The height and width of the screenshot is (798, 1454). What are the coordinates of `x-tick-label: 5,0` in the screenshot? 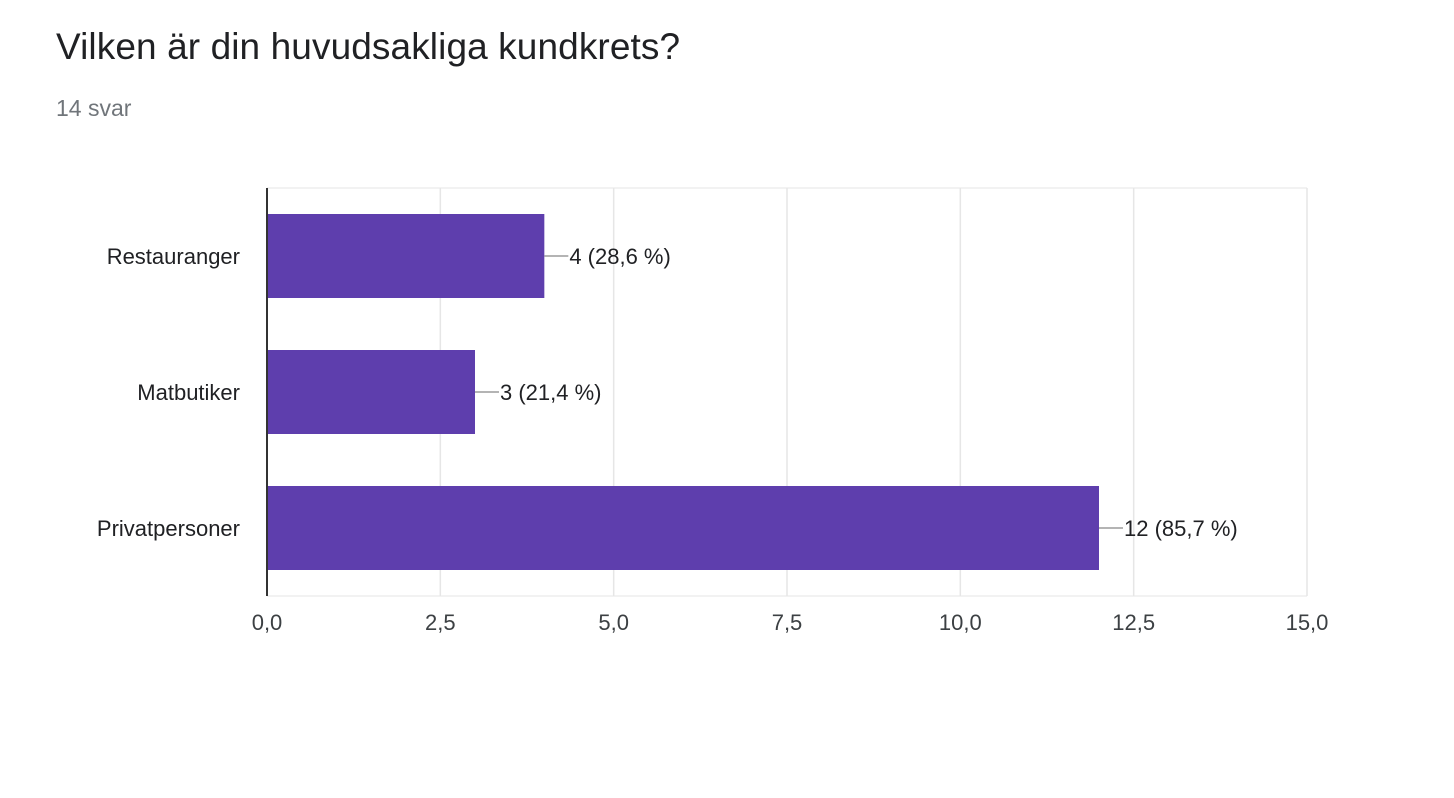 It's located at (613, 622).